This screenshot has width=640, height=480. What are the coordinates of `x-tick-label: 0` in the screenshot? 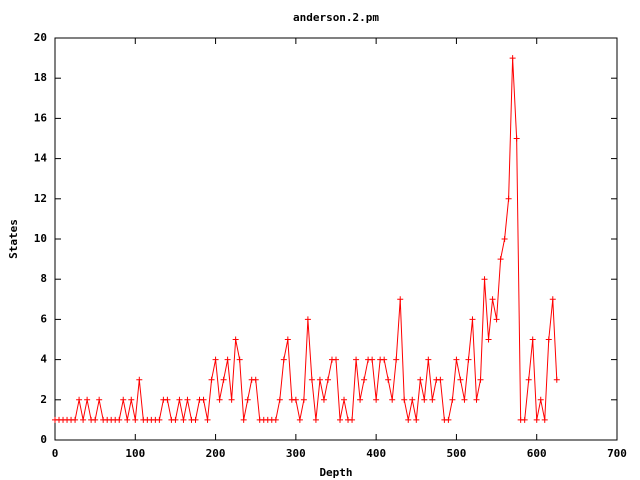 It's located at (55, 453).